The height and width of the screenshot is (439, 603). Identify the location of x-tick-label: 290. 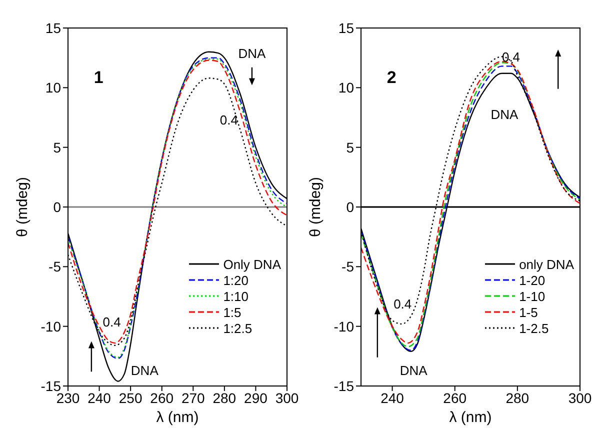
(256, 398).